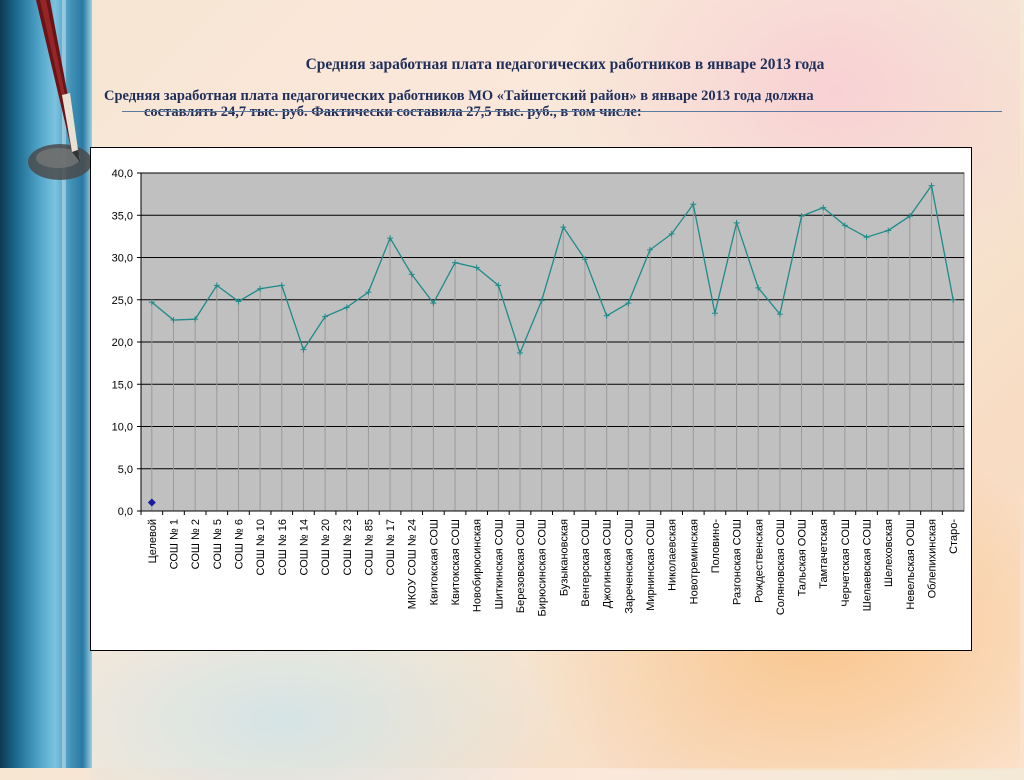 Image resolution: width=1024 pixels, height=780 pixels. What do you see at coordinates (521, 566) in the screenshot?
I see `x-tick-label: Березовская СОШ` at bounding box center [521, 566].